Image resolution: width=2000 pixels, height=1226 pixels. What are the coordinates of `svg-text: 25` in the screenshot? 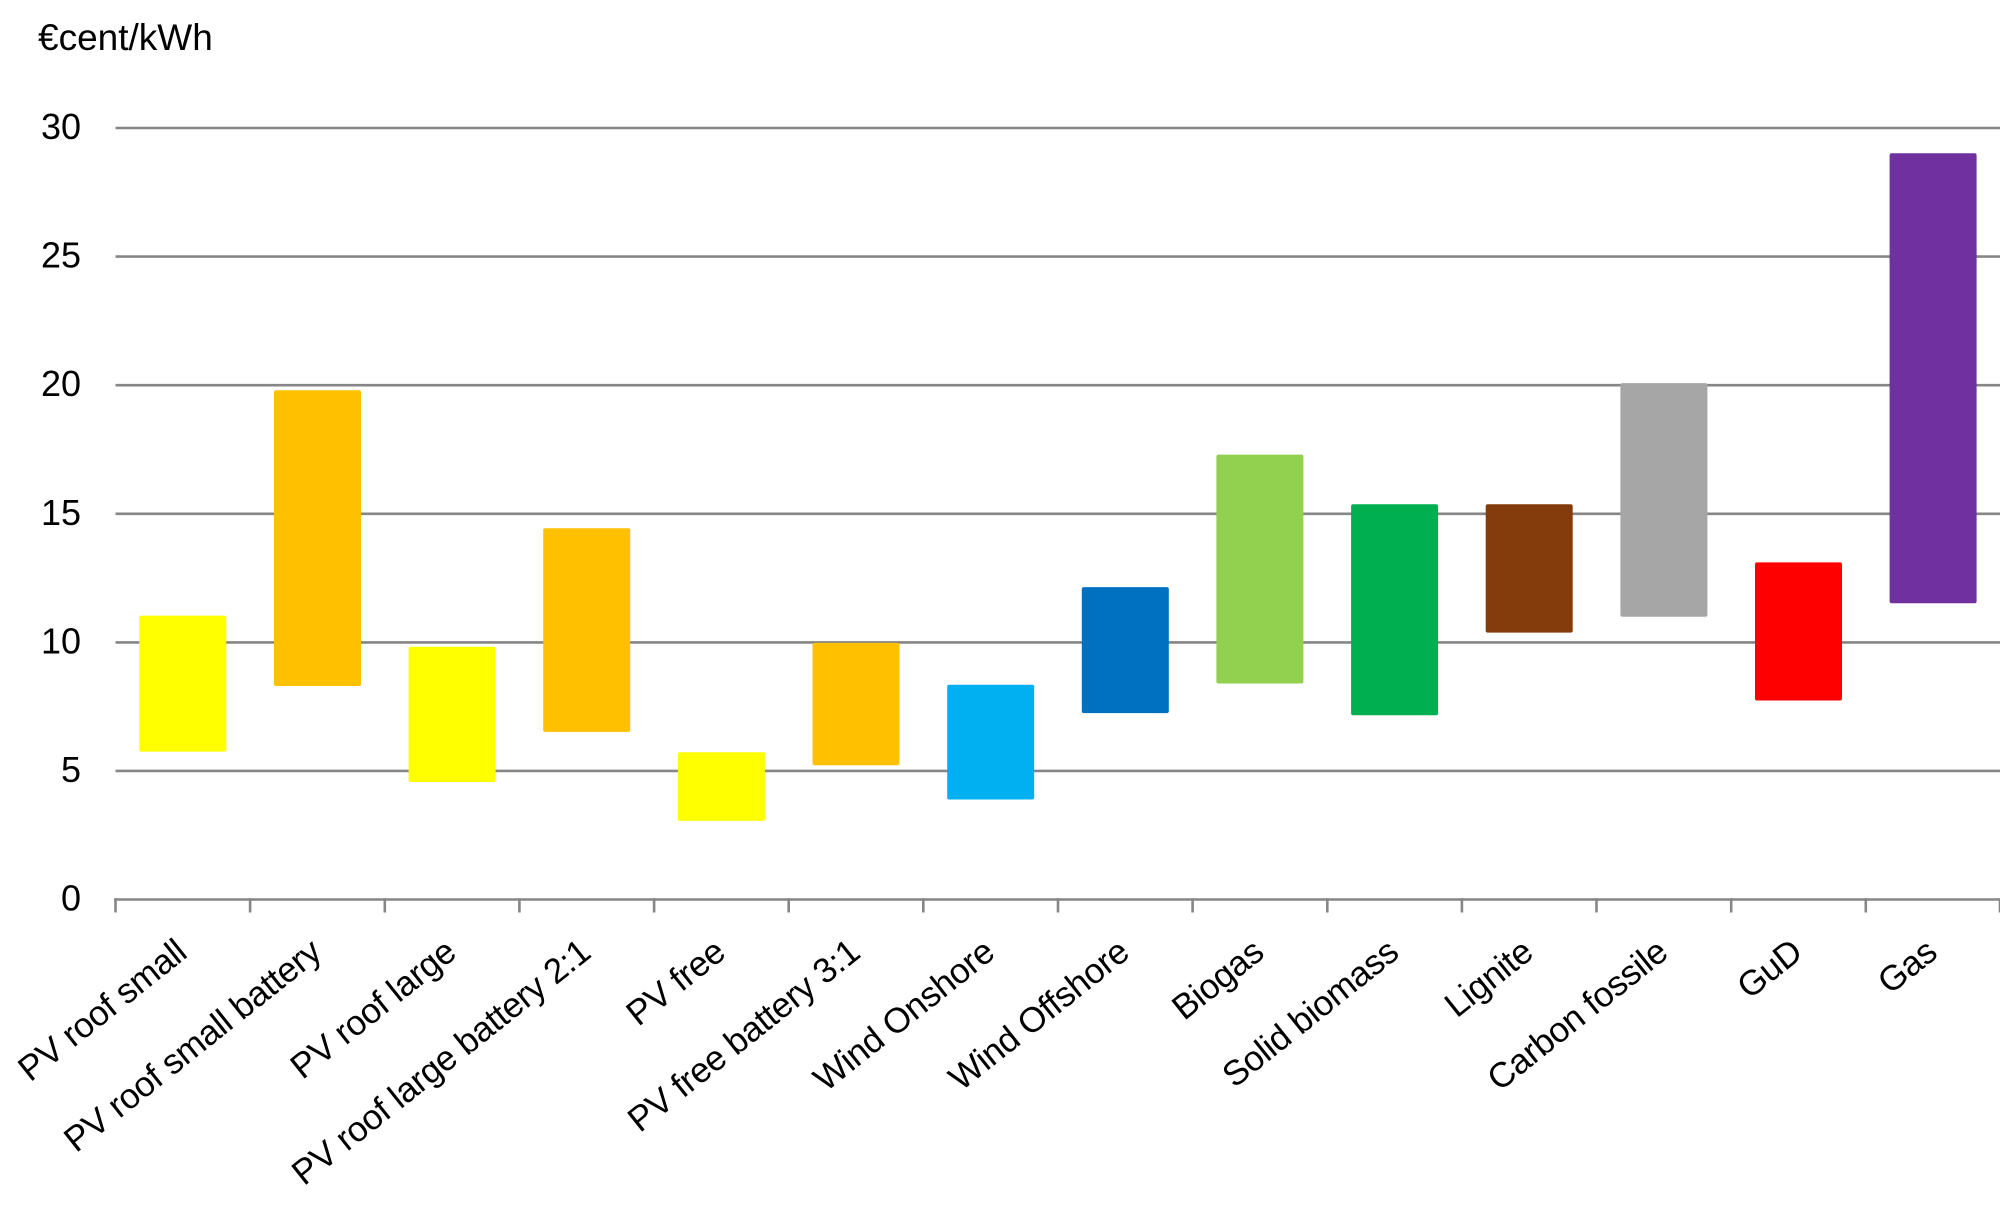 It's located at (61, 255).